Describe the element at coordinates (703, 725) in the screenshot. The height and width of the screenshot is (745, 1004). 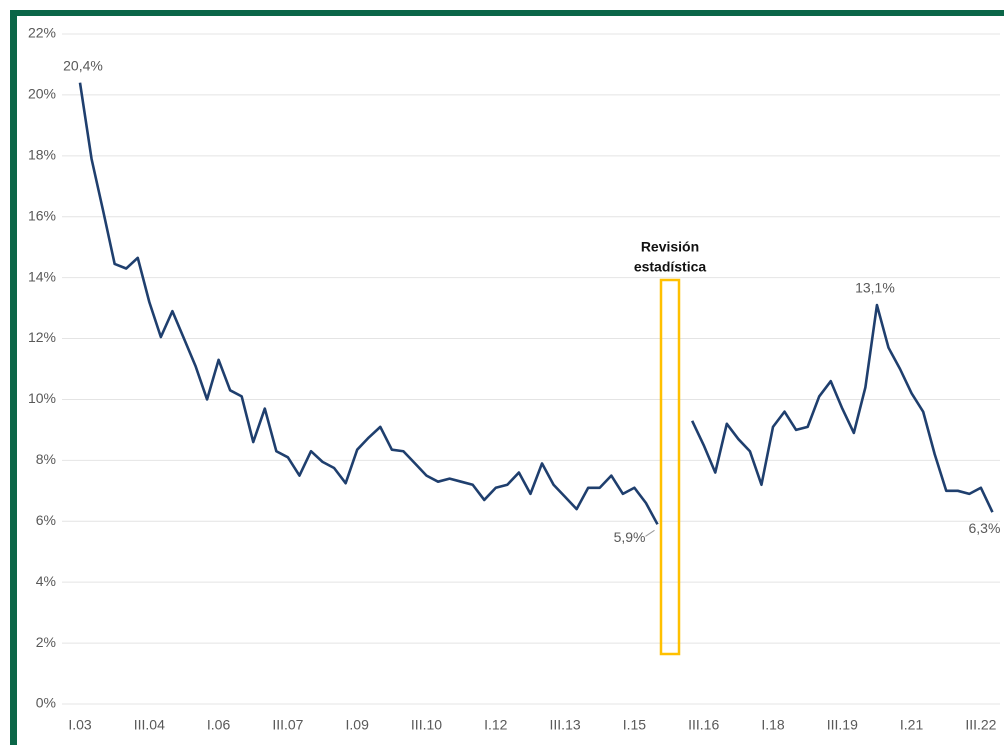
I see `x-tick-label: III.16` at that location.